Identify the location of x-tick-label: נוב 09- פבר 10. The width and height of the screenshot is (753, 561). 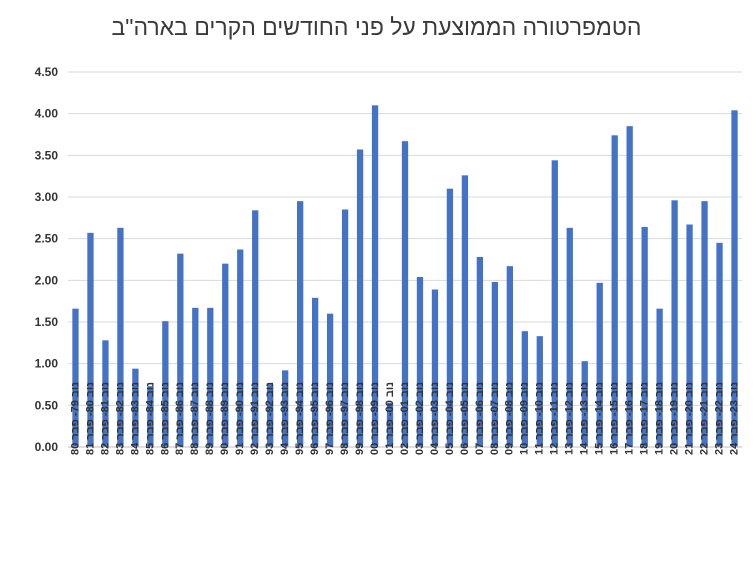
(525, 418).